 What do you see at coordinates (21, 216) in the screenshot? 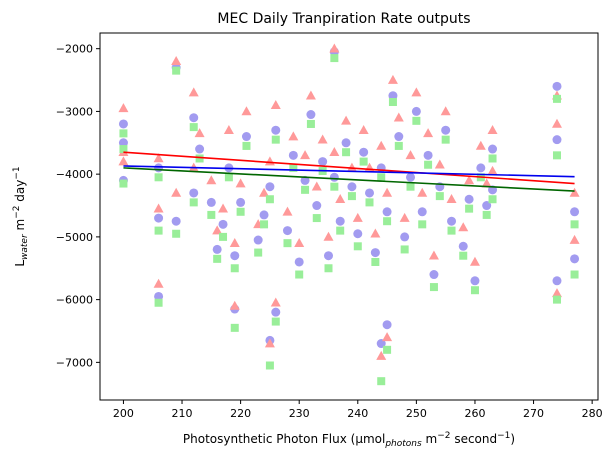
I see `y-axis-label: Lwater m−2 day−1` at bounding box center [21, 216].